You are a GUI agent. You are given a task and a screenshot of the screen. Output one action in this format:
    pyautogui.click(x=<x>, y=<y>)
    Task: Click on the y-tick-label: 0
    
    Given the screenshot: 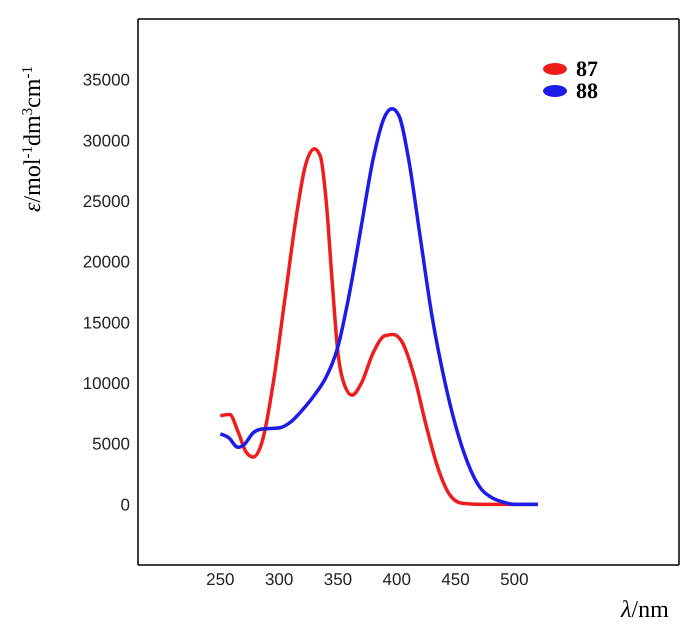 What is the action you would take?
    pyautogui.click(x=125, y=504)
    